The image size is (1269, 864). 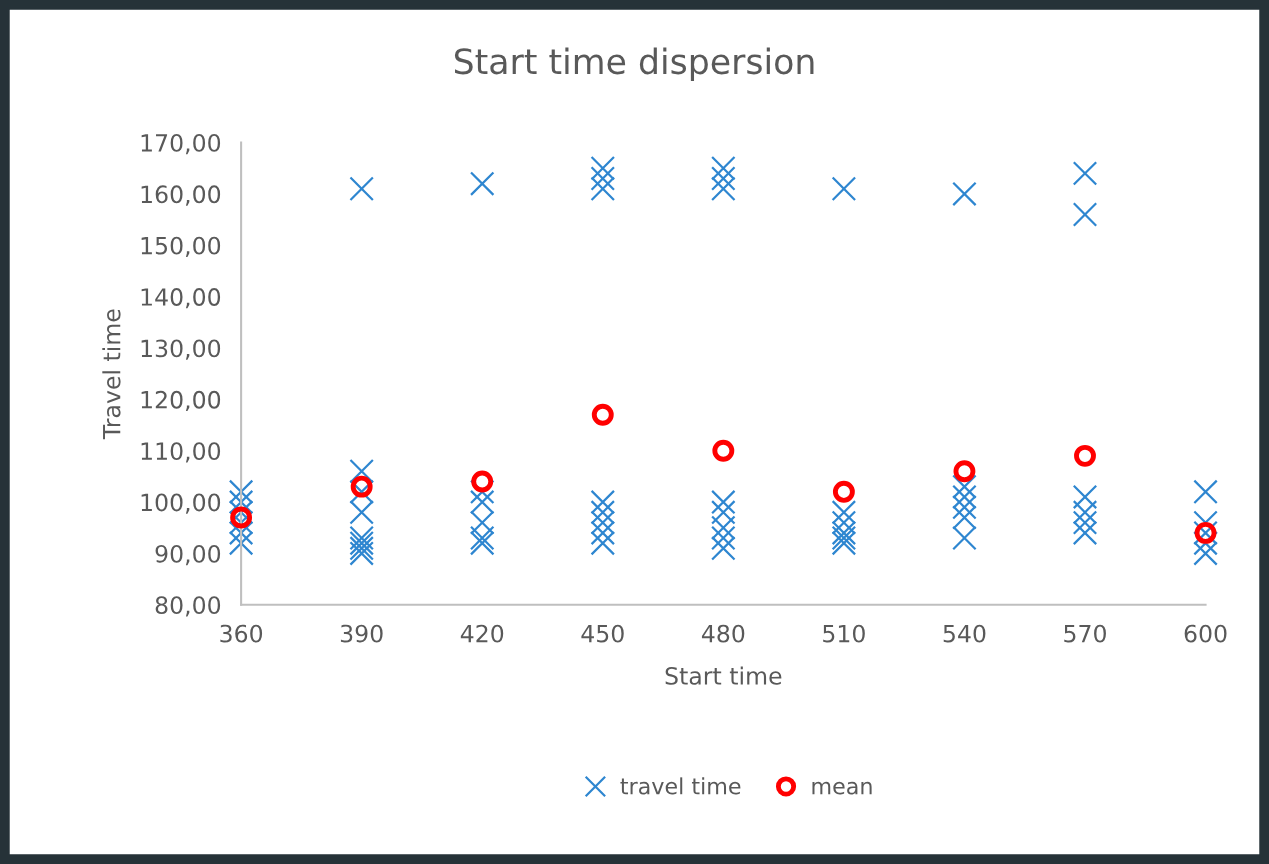 I want to click on x-tick-label: 570, so click(x=1085, y=633).